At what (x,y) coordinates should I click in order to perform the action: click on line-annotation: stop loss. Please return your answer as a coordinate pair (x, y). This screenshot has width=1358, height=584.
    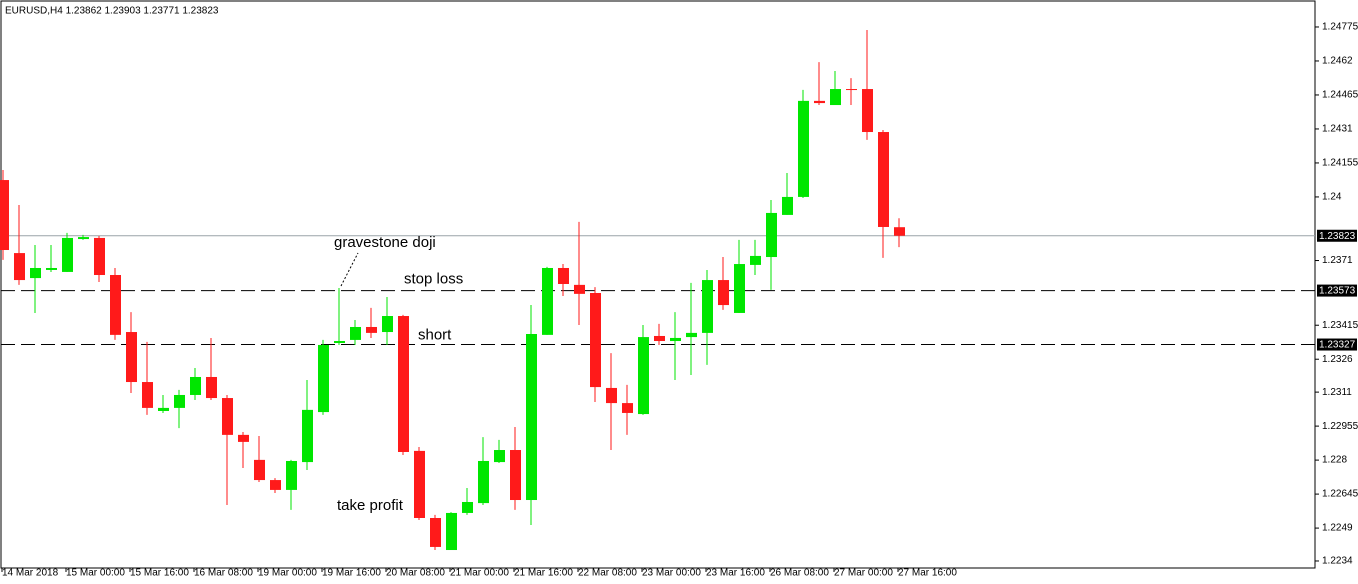
    Looking at the image, I should click on (433, 279).